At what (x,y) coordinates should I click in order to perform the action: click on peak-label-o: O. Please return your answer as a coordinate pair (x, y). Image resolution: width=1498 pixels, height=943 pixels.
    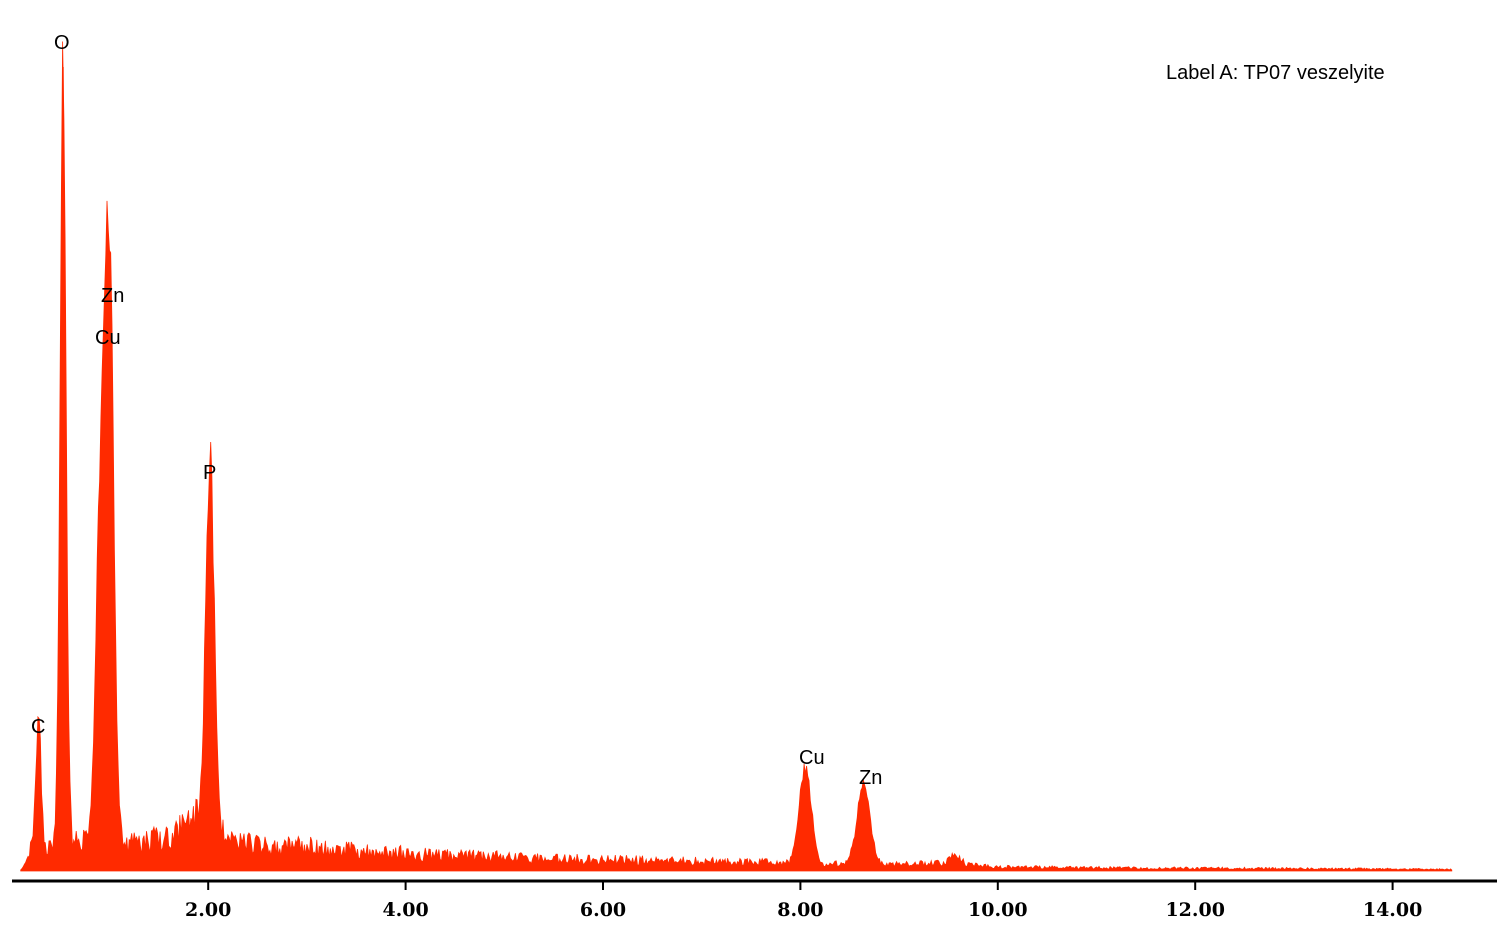
    Looking at the image, I should click on (62, 43).